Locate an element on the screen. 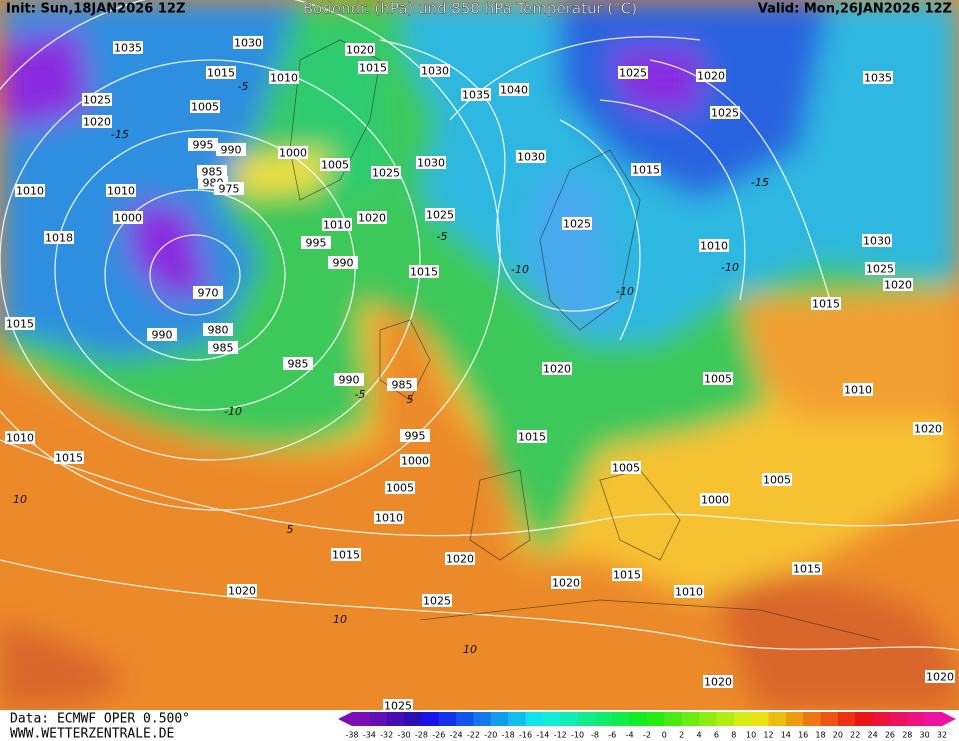  scale-label: 30 is located at coordinates (925, 735).